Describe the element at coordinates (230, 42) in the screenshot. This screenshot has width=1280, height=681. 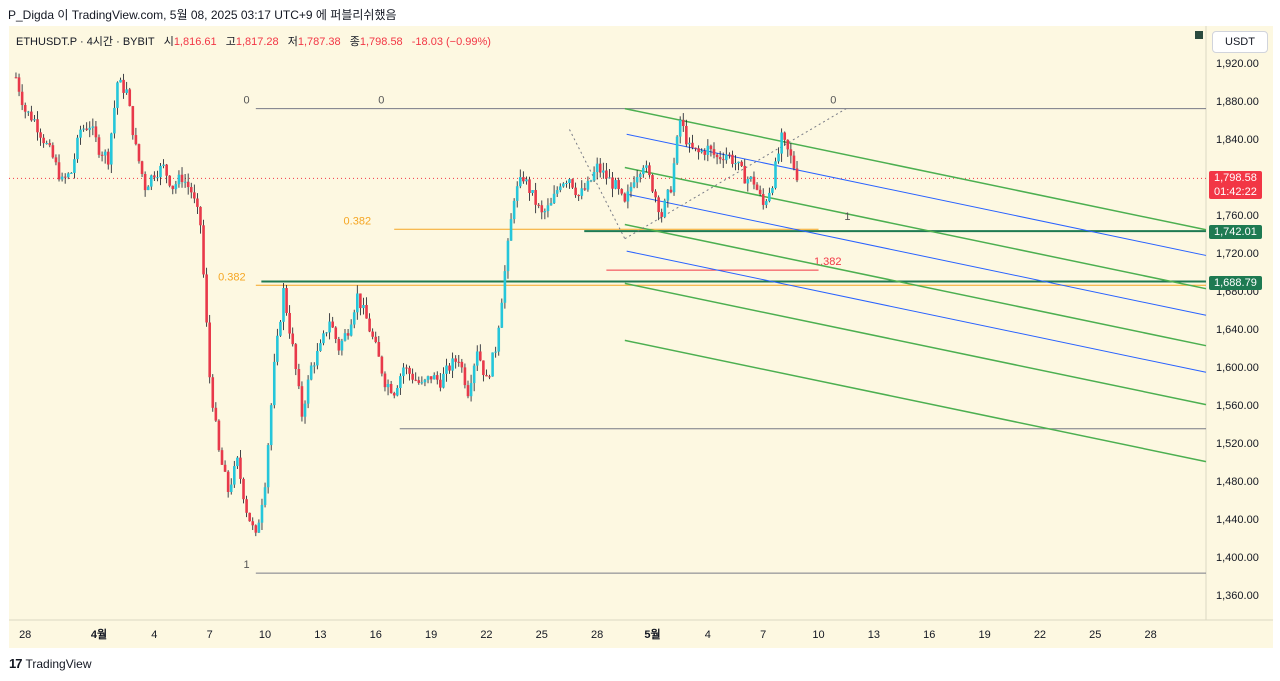
I see `high-label: 고` at that location.